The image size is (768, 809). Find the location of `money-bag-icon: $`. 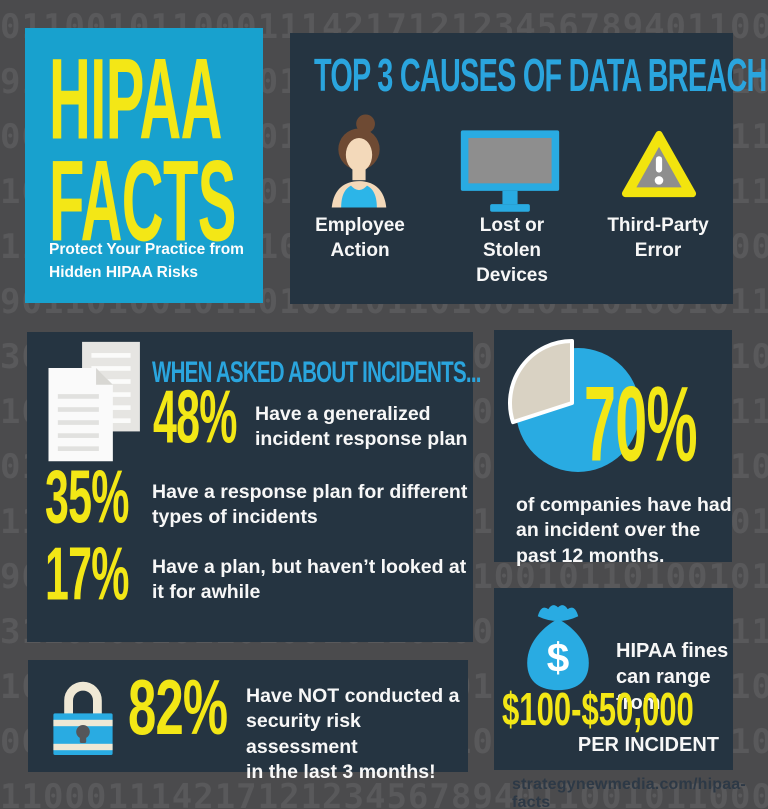

money-bag-icon: $ is located at coordinates (558, 648).